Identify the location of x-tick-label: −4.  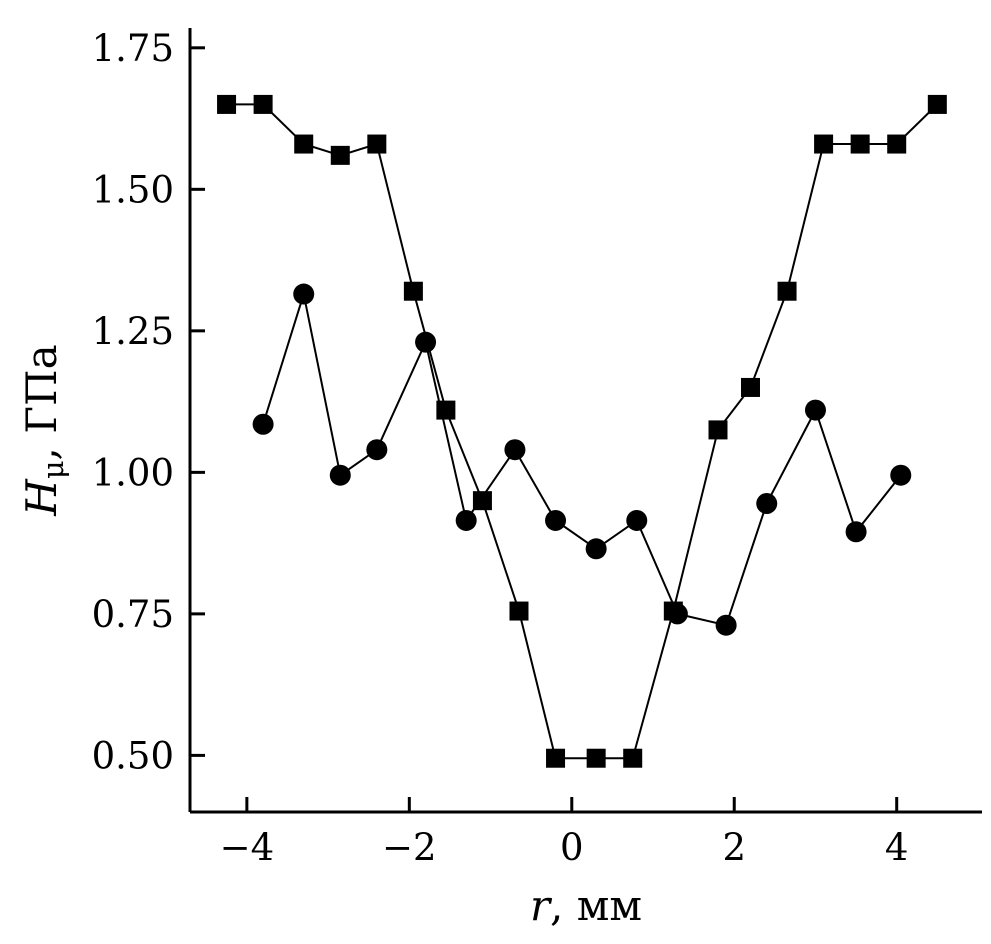
(247, 847).